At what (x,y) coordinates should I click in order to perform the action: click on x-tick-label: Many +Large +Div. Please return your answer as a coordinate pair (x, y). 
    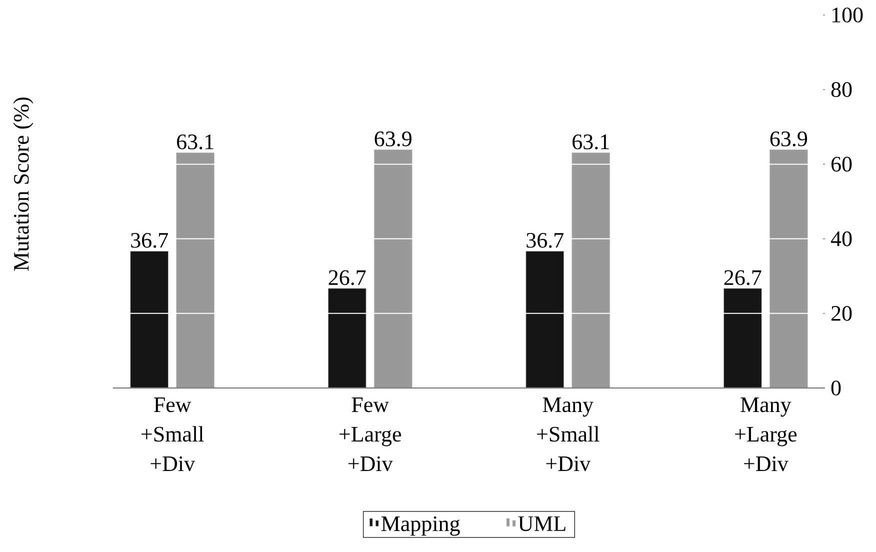
    Looking at the image, I should click on (766, 435).